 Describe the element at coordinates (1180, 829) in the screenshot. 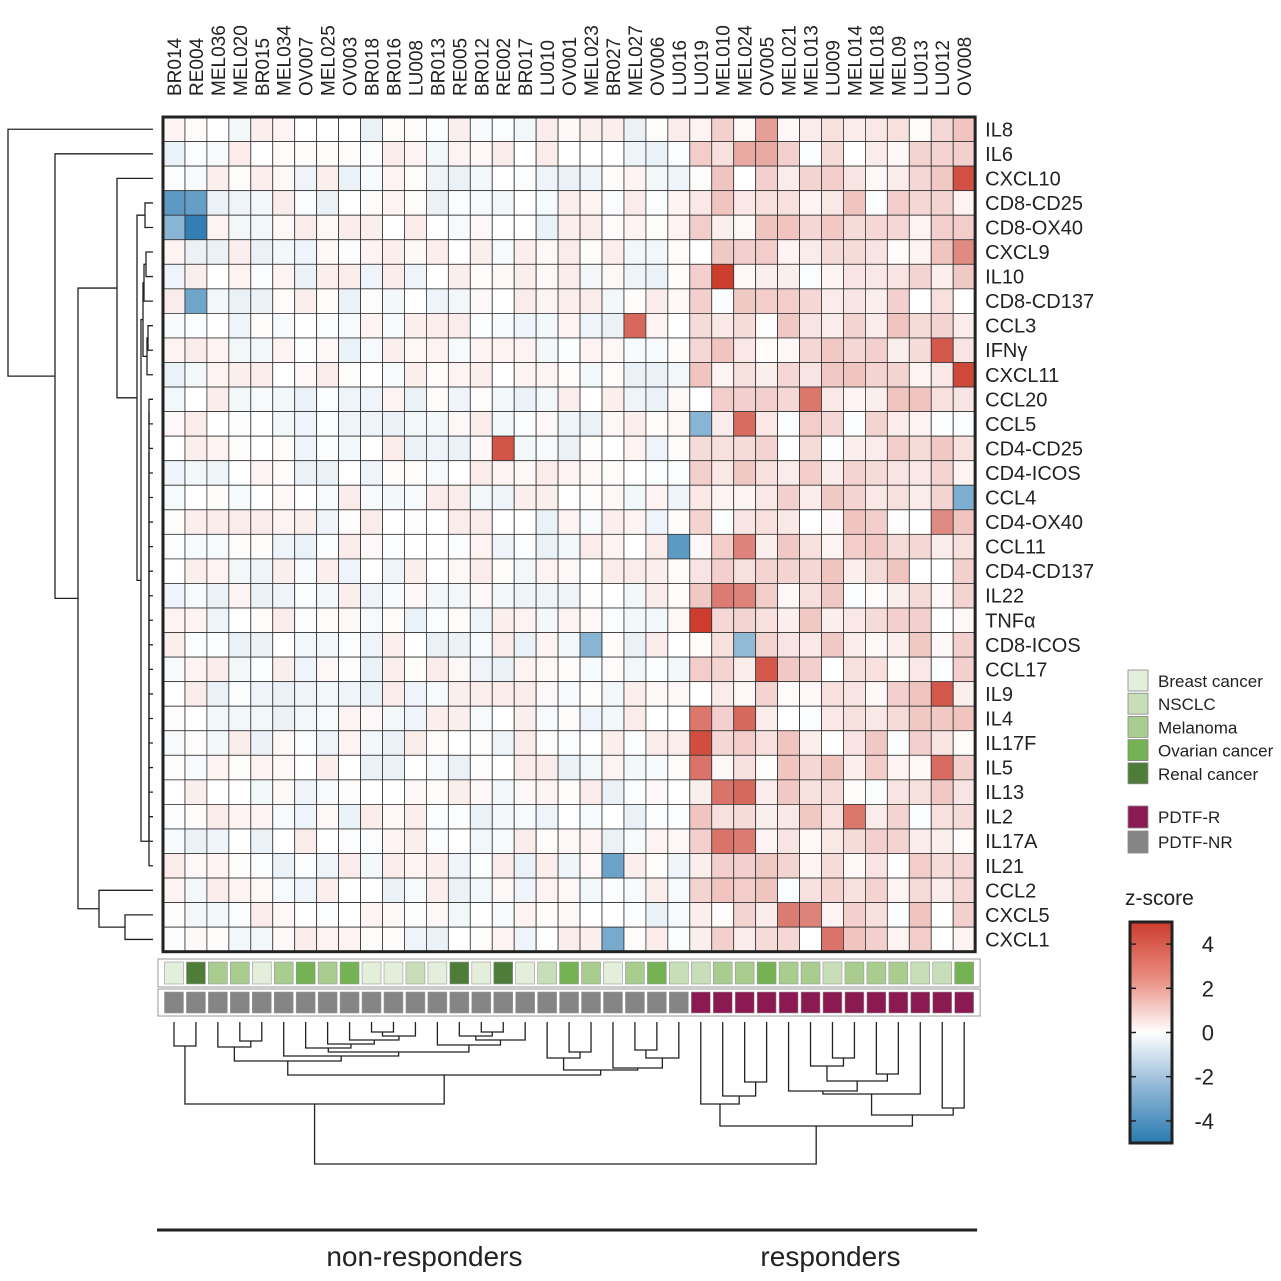

I see `response-legend: PDTF-R PDTF-NR` at that location.